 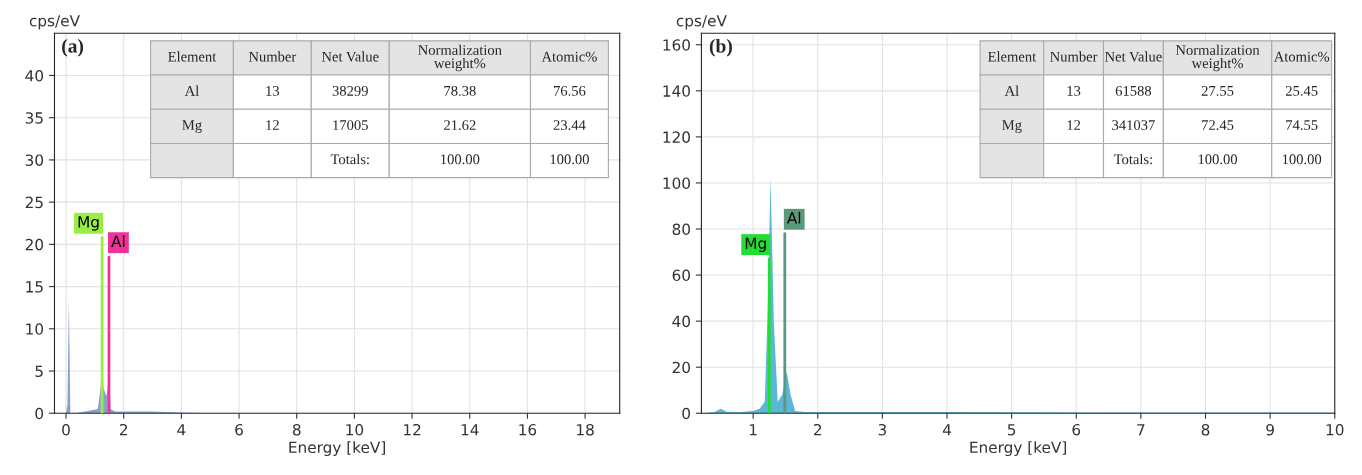 What do you see at coordinates (570, 91) in the screenshot?
I see `annotation: 76.56` at bounding box center [570, 91].